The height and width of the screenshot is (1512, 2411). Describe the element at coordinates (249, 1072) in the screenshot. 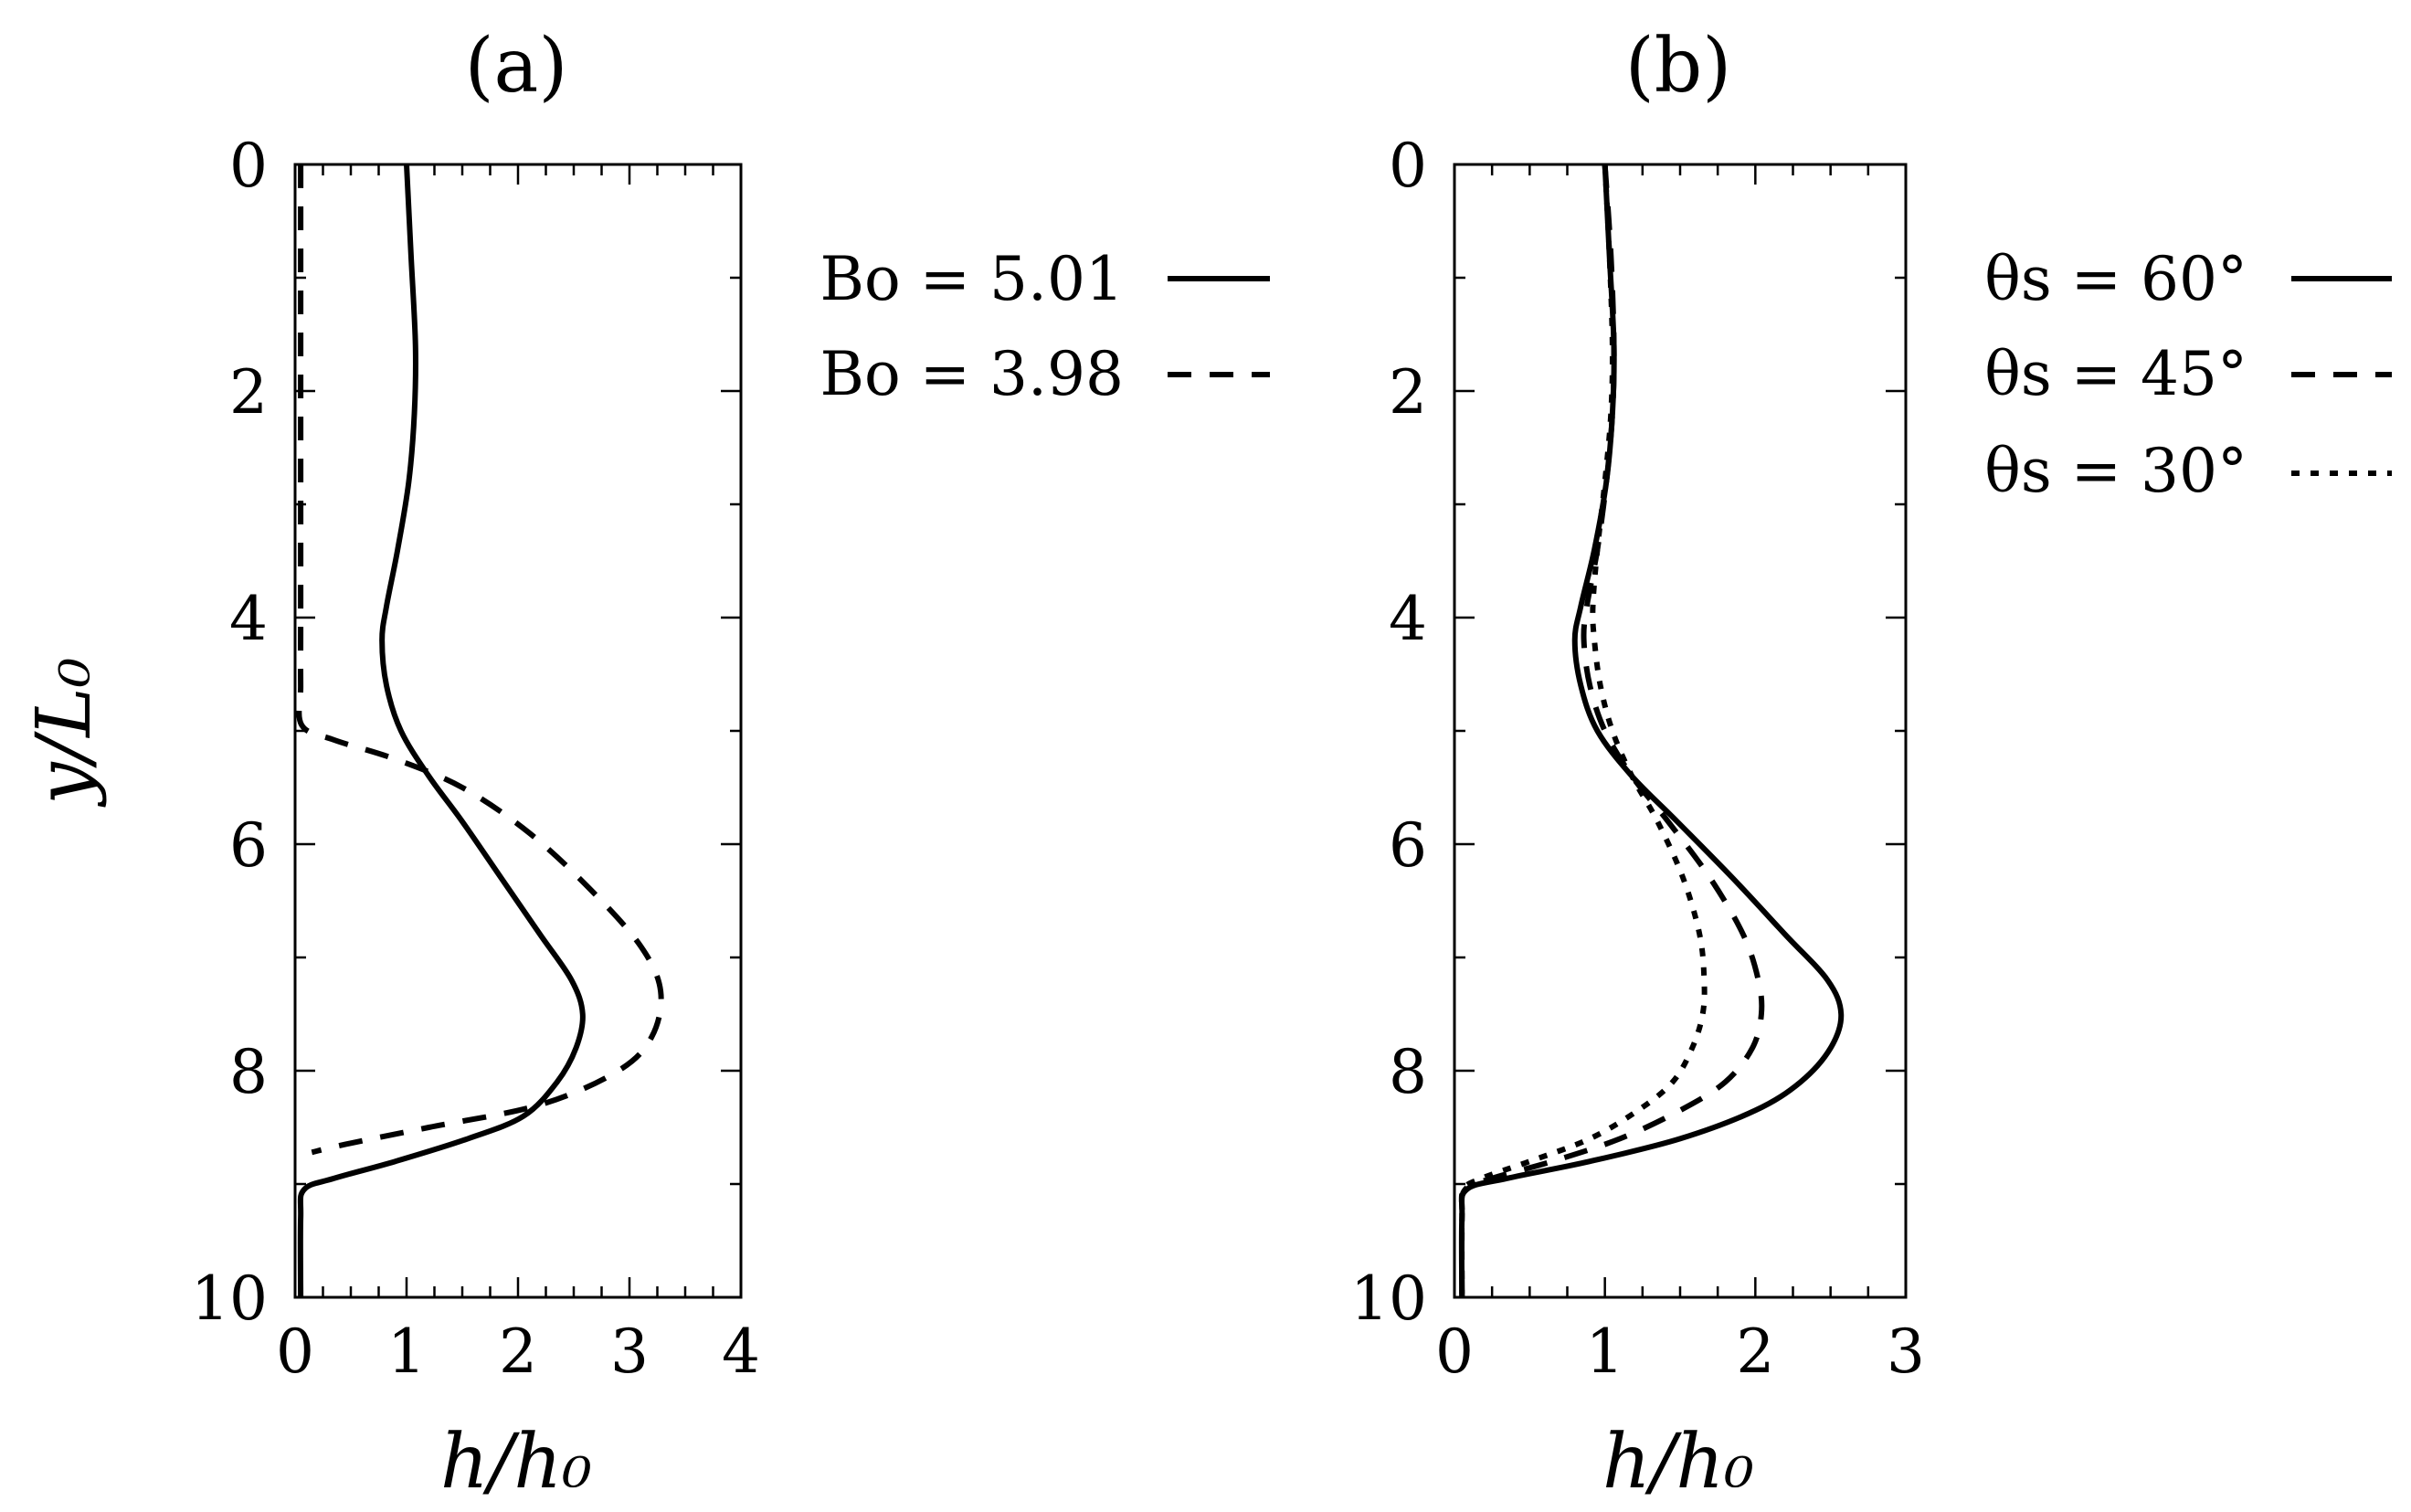

I see `panel-a-ytick-label: 8` at that location.